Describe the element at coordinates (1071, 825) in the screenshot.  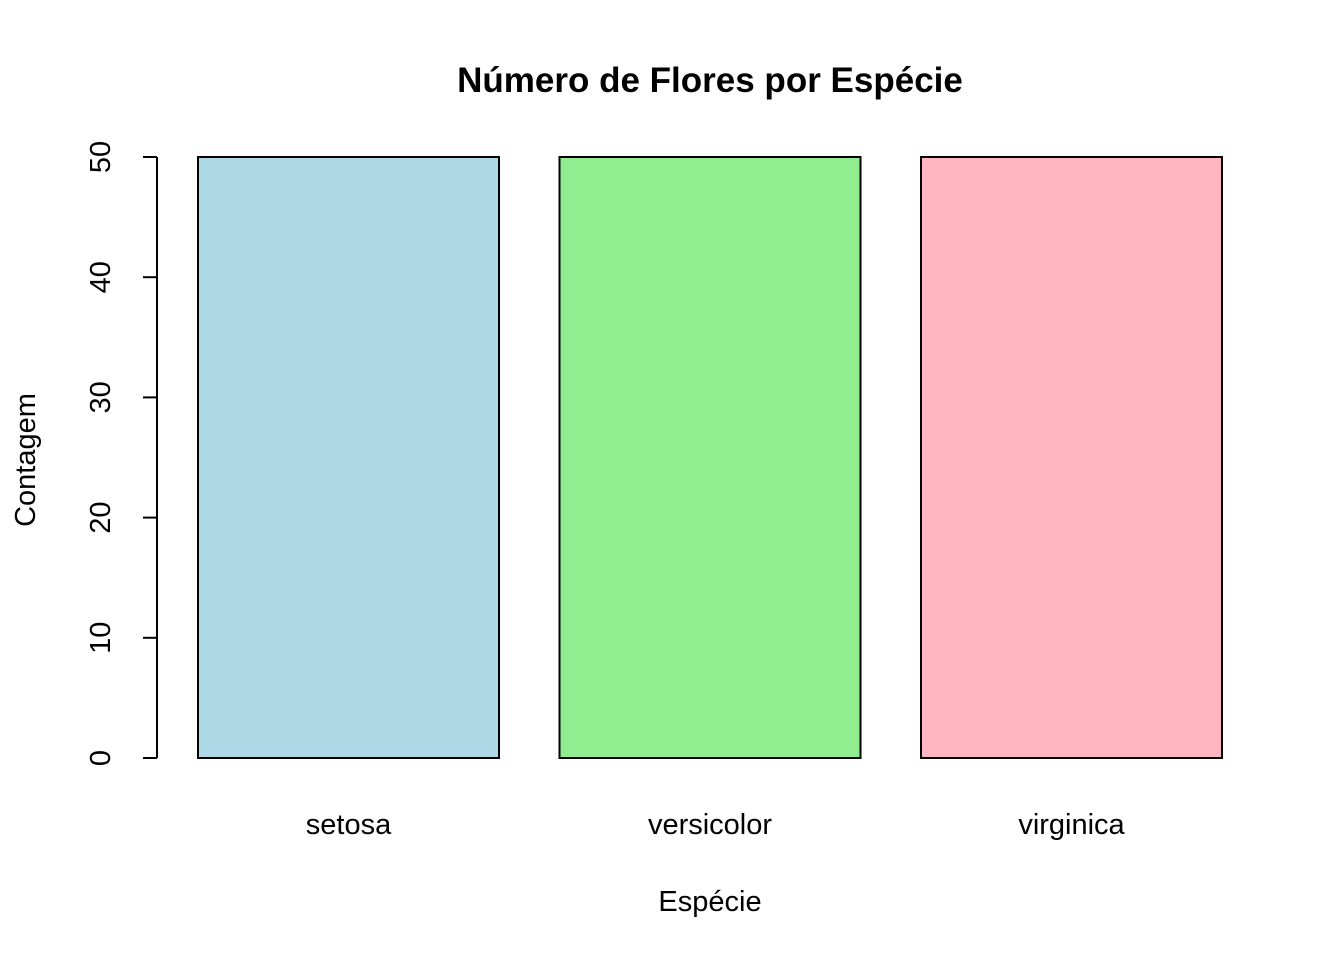
I see `x-tick-label: virginica` at that location.